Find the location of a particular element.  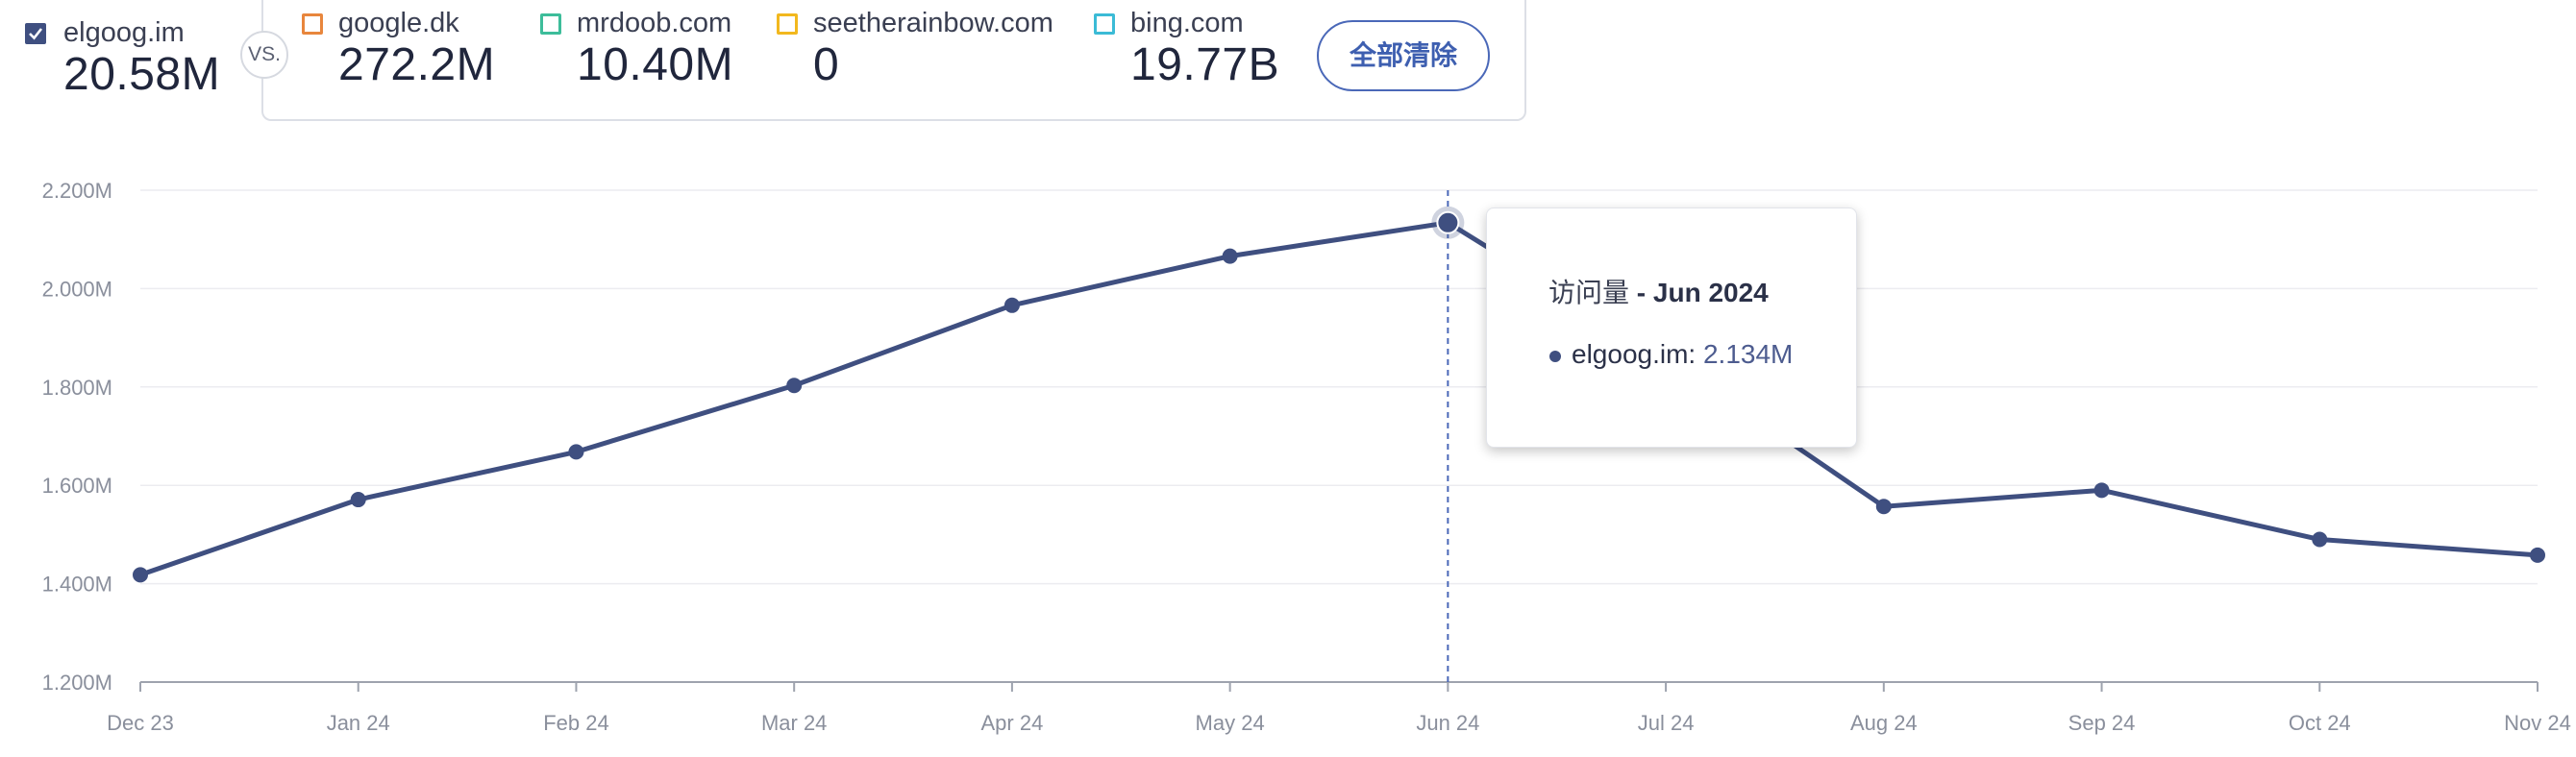

tooltip-row: elgoog.im: 2.134M is located at coordinates (1683, 354).